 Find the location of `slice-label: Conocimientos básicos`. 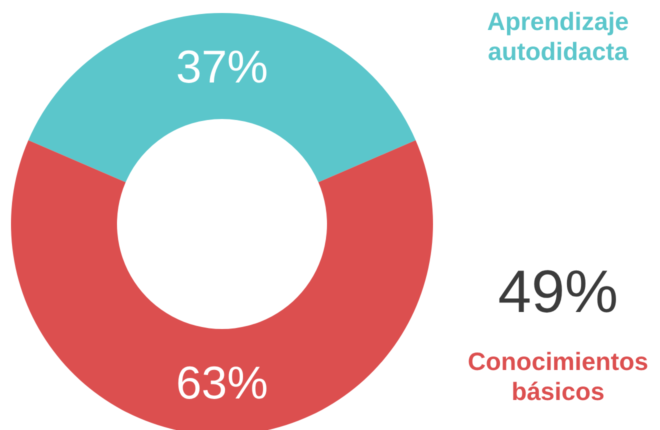

slice-label: Conocimientos básicos is located at coordinates (558, 377).